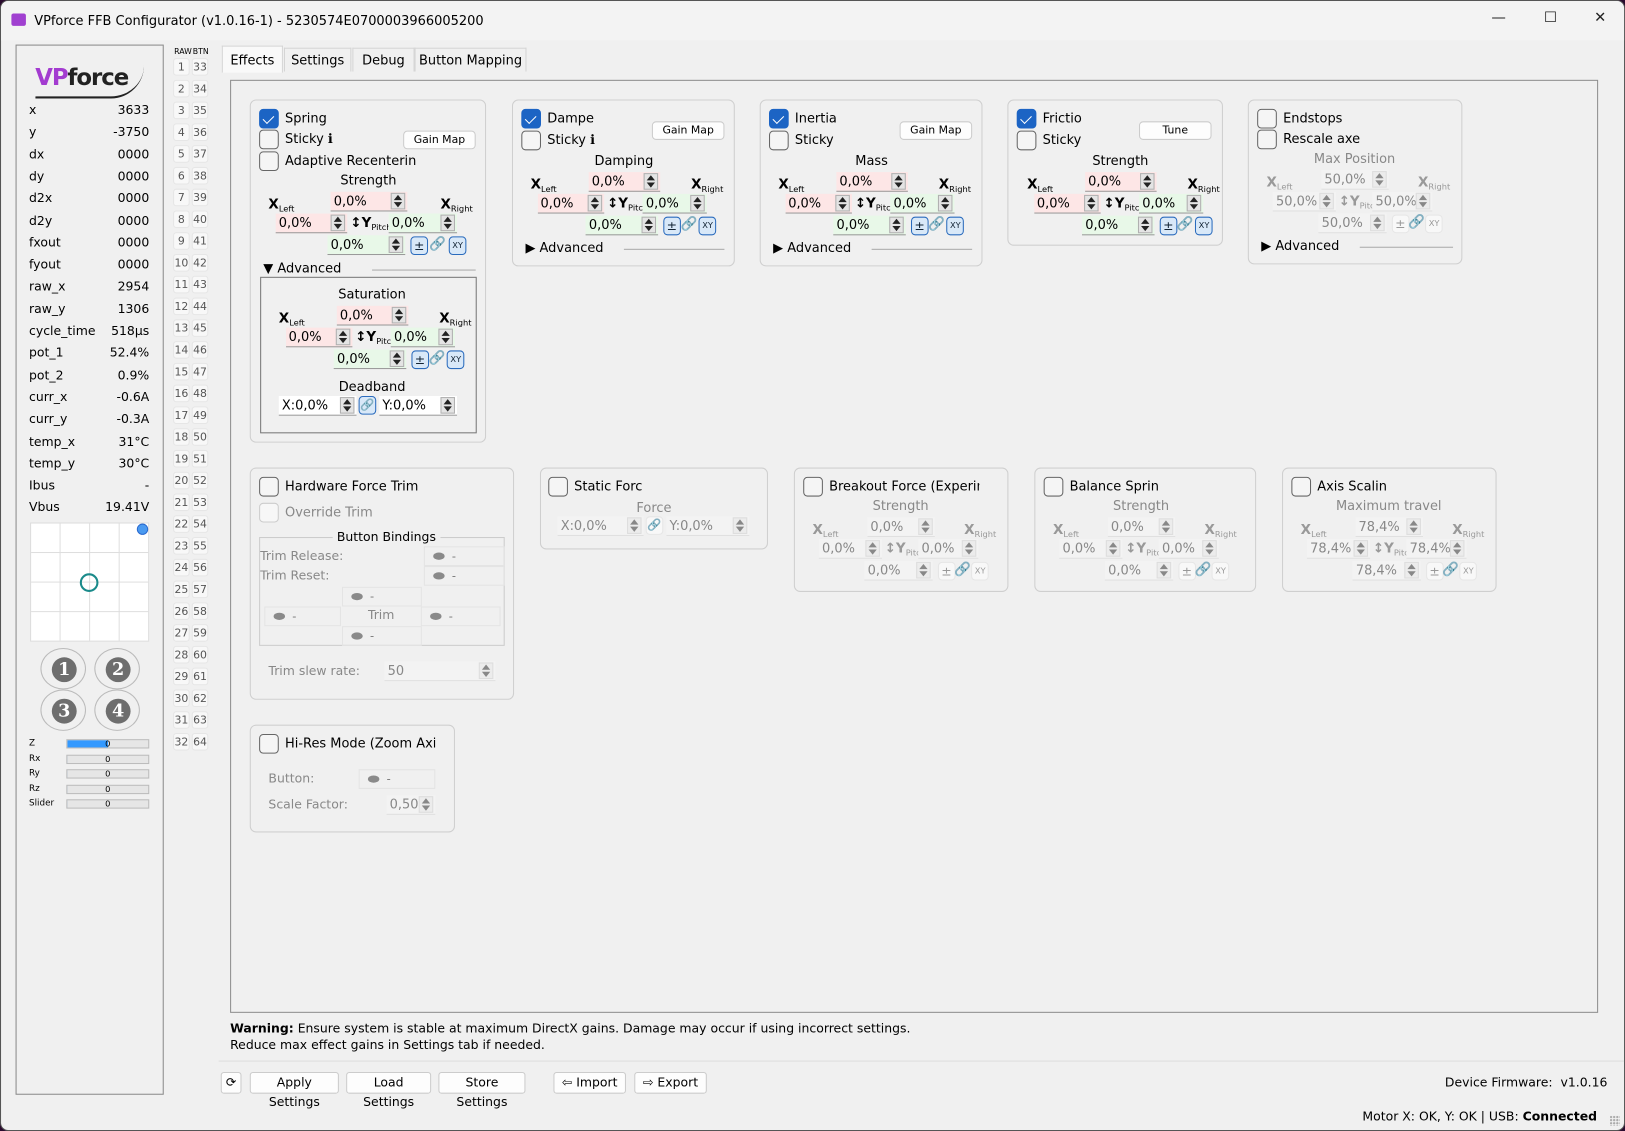  What do you see at coordinates (818, 203) in the screenshot?
I see `inertia-strength-left-spin: 0,0%` at bounding box center [818, 203].